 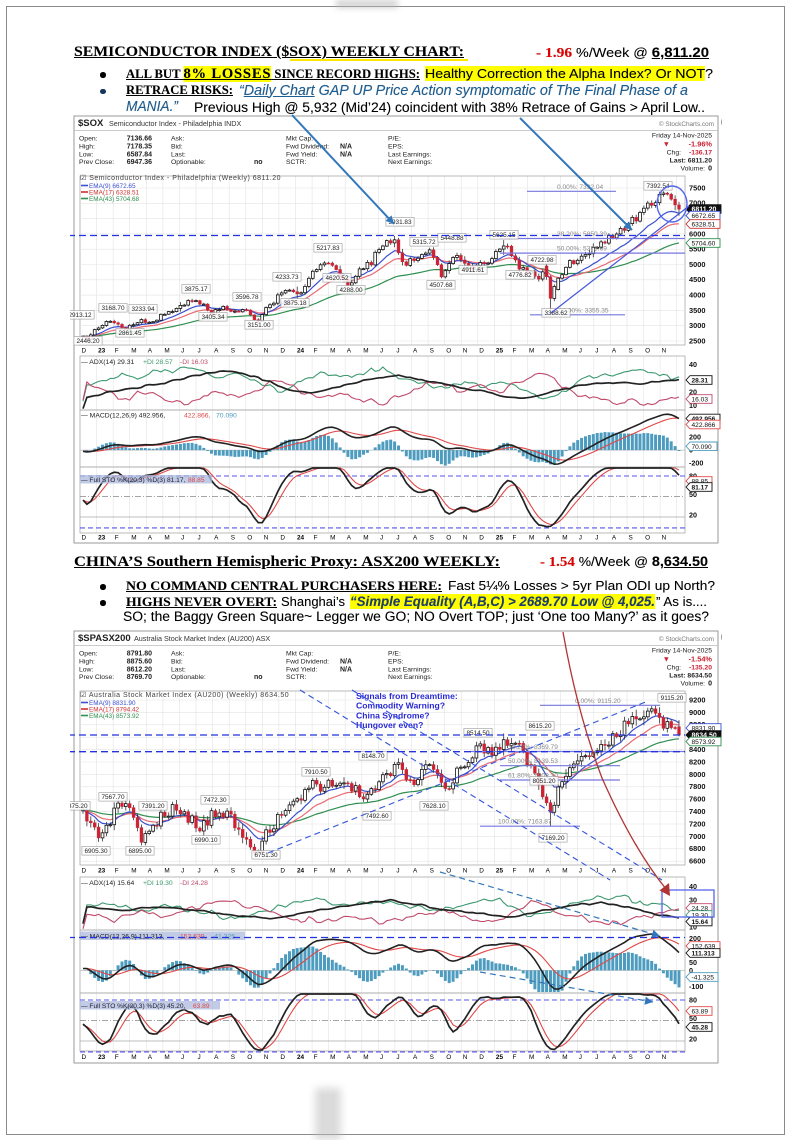 What do you see at coordinates (86, 669) in the screenshot?
I see `svg-text: Low:` at bounding box center [86, 669].